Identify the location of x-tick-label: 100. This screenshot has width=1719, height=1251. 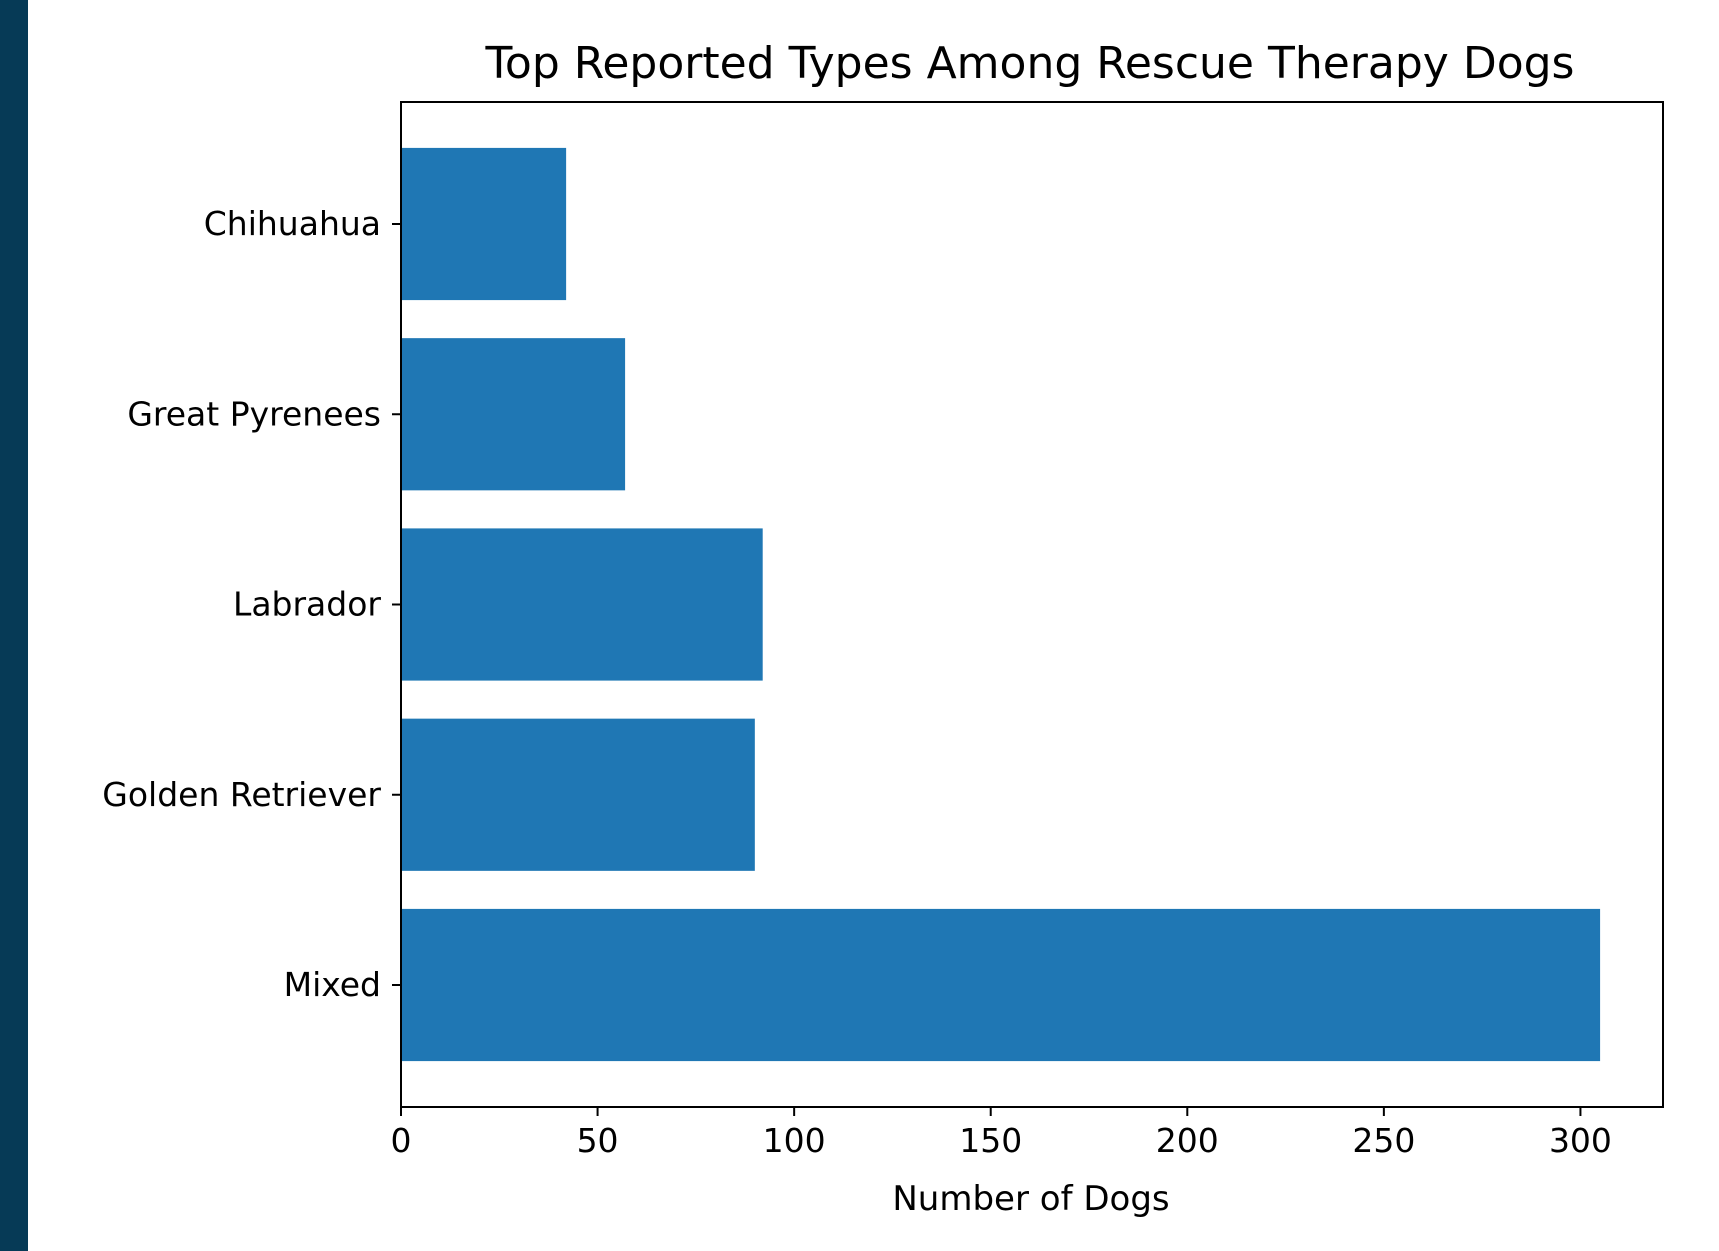
(794, 1140).